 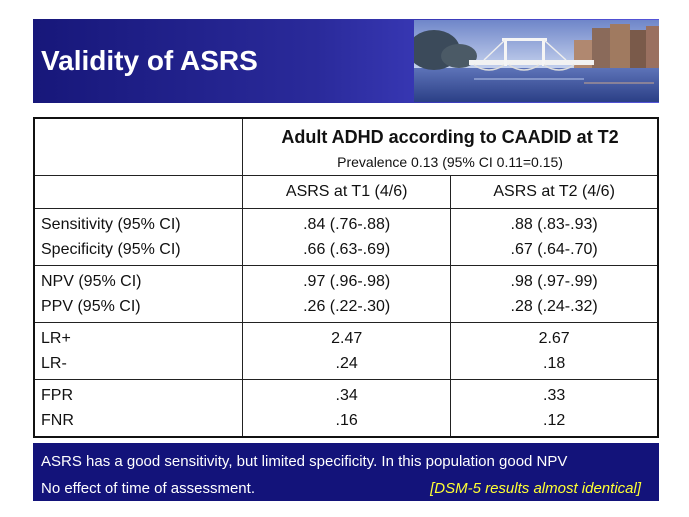 I want to click on col-header-t1: ASRS at T1 (4/6), so click(x=347, y=192).